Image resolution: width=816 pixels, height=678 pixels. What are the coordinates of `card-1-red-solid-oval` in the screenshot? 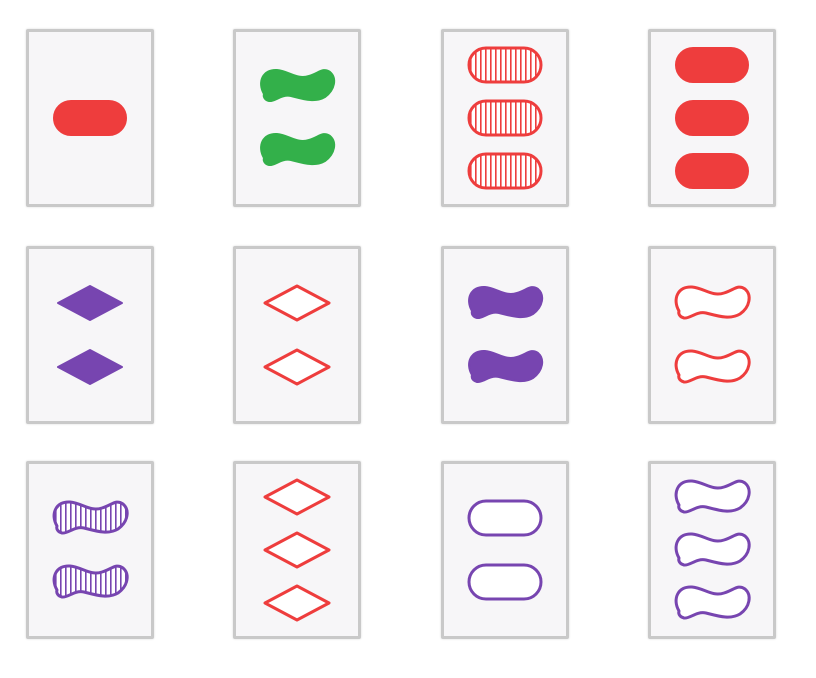 It's located at (90, 118).